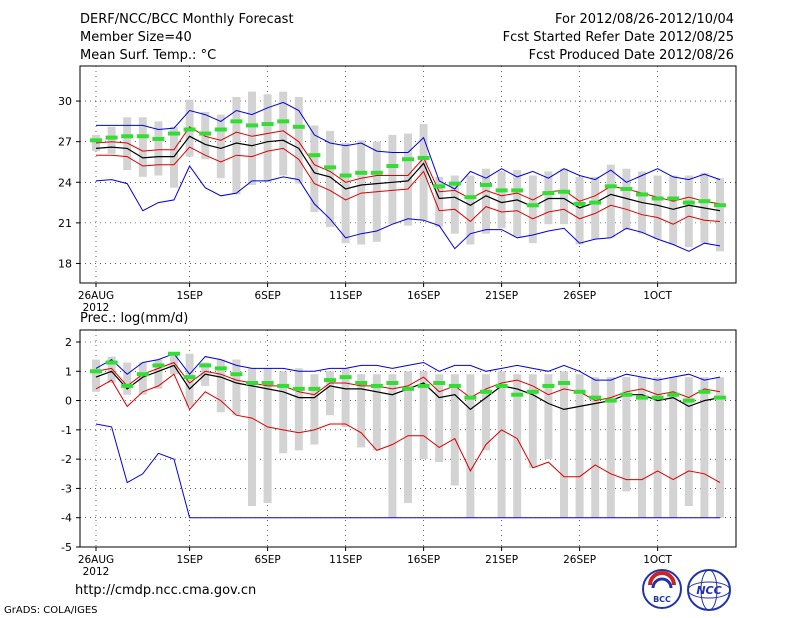 Image resolution: width=800 pixels, height=618 pixels. I want to click on y-tick-label: -4, so click(66, 518).